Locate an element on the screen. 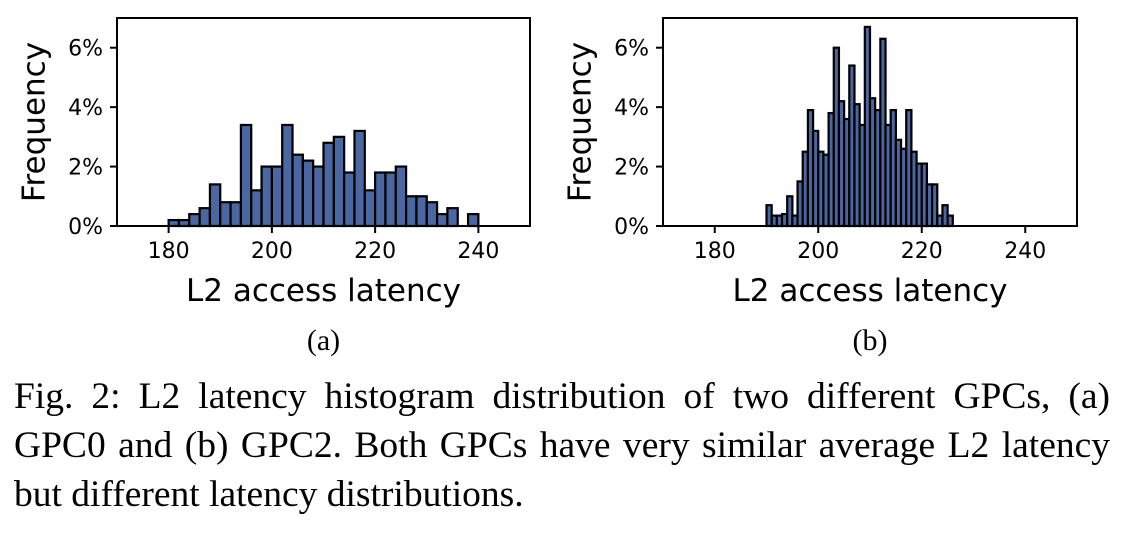 The height and width of the screenshot is (536, 1124). panel-b-x-tick-label: 240 is located at coordinates (1025, 251).